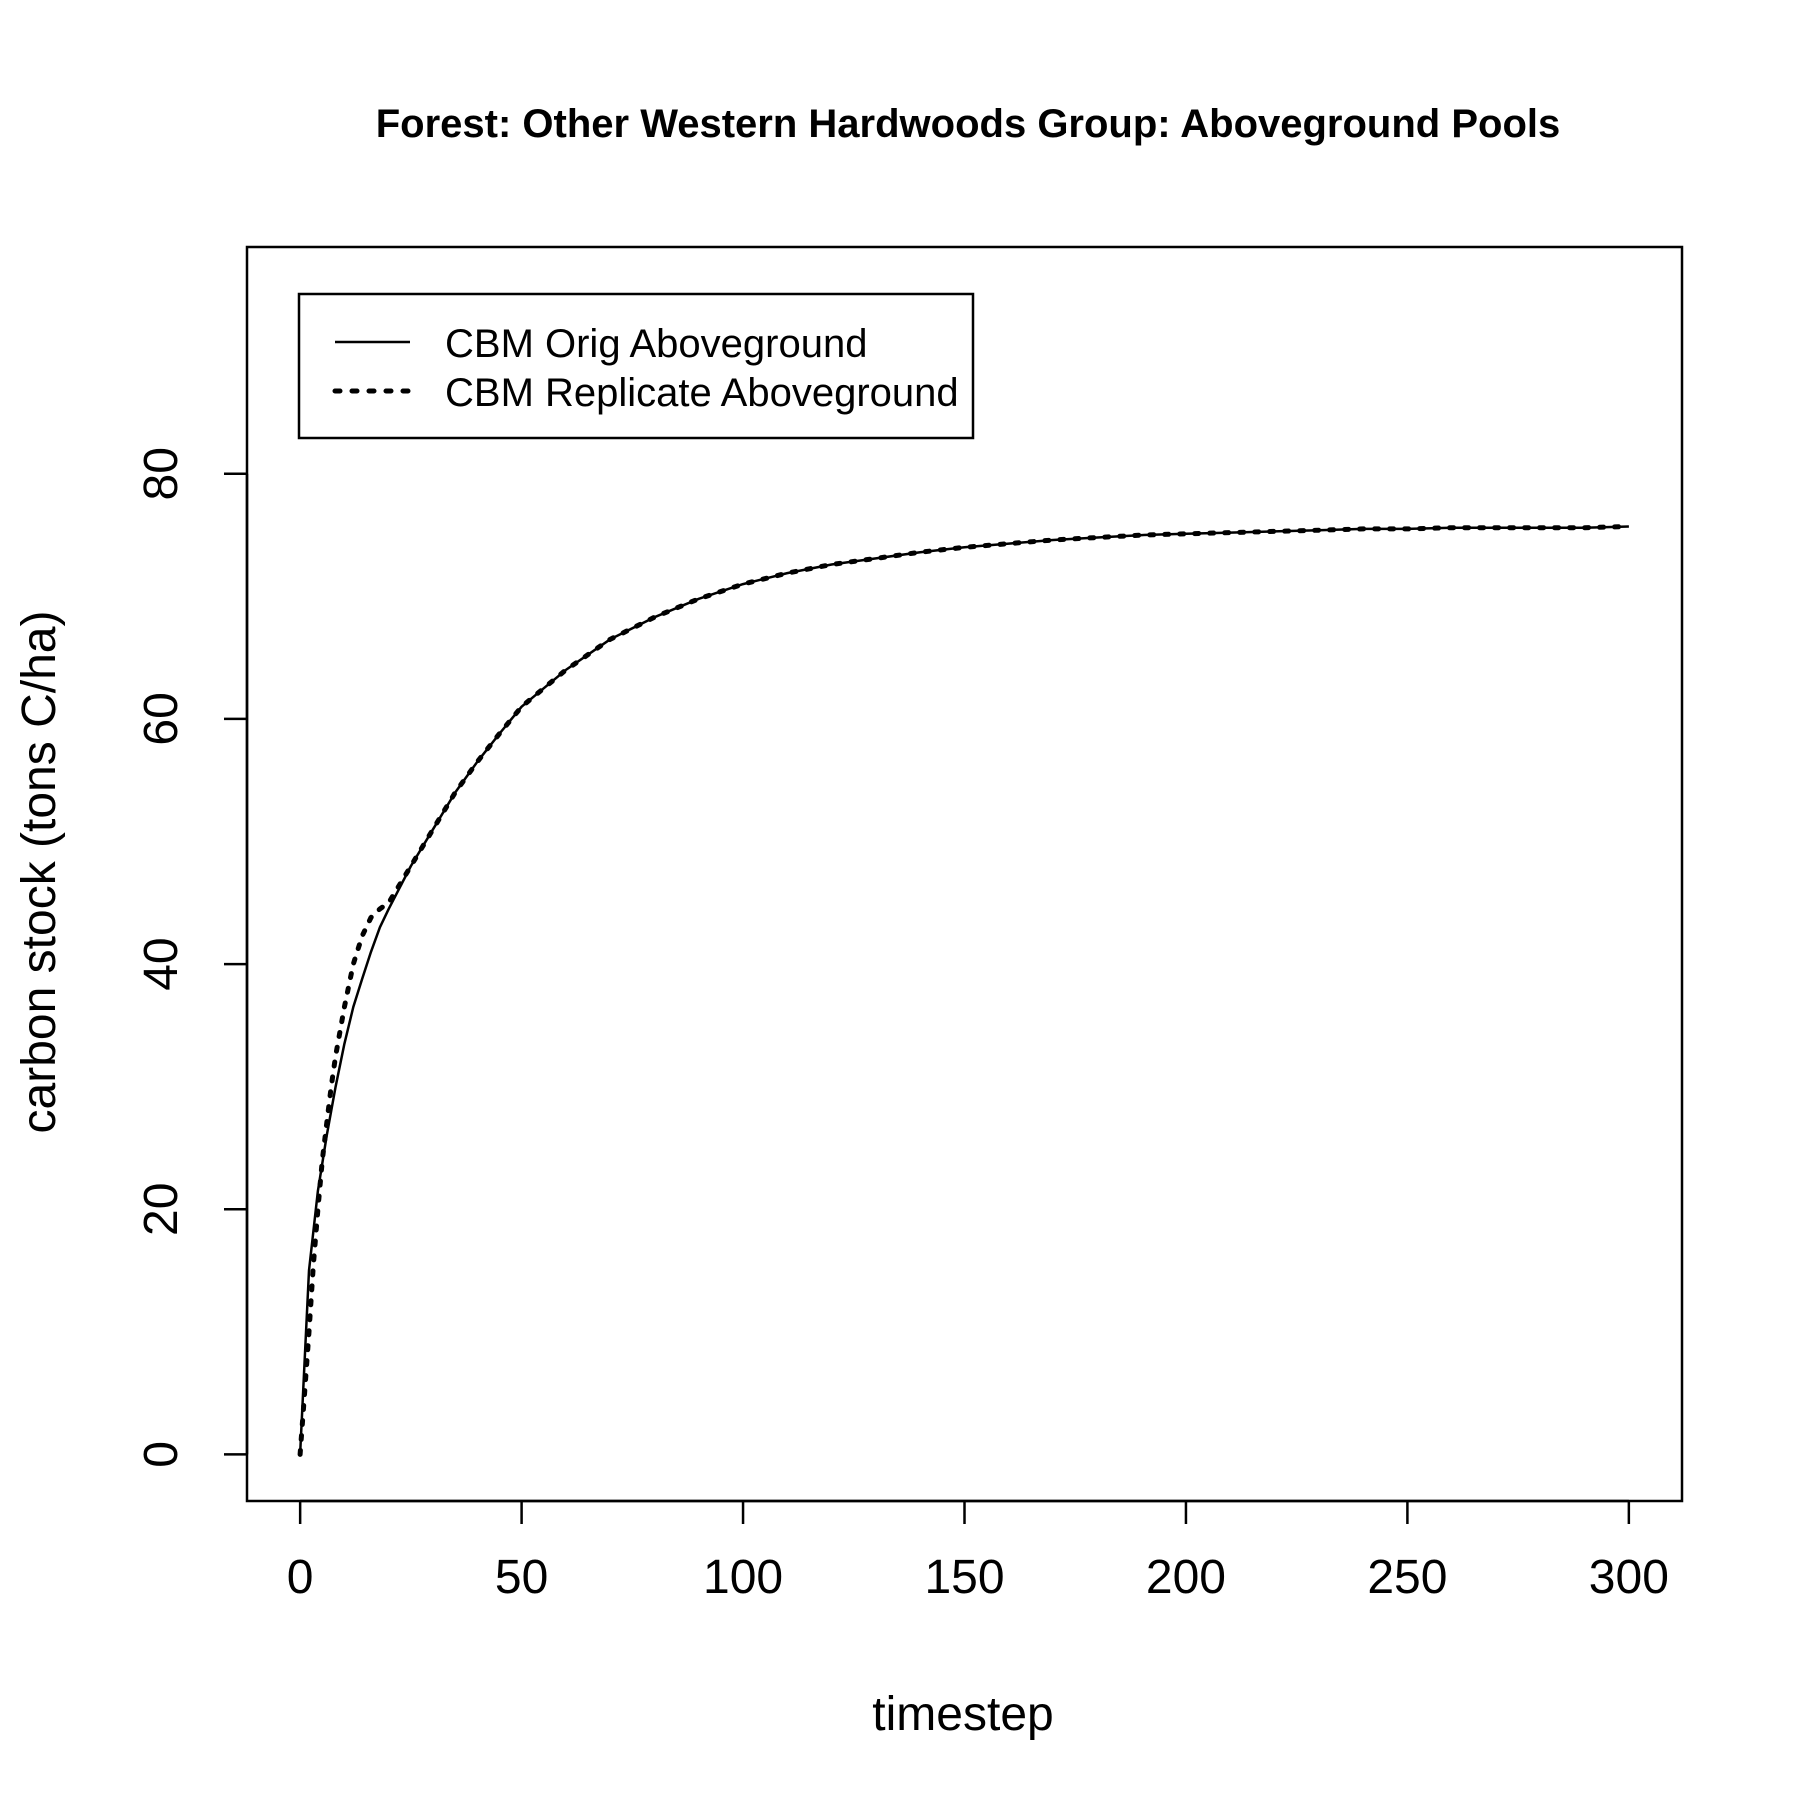 The image size is (1800, 1800). I want to click on x-axis: 0 50 100 150 200 250 300, so click(978, 1551).